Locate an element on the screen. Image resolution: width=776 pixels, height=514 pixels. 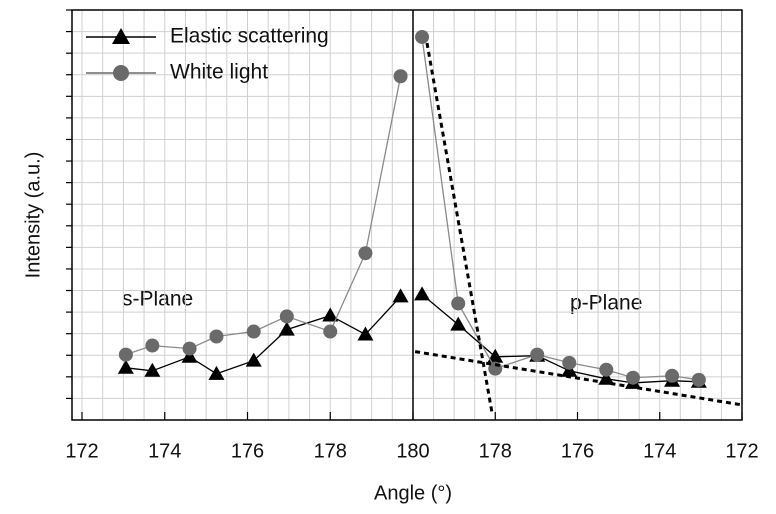
annotation: s-Plane is located at coordinates (157, 299).